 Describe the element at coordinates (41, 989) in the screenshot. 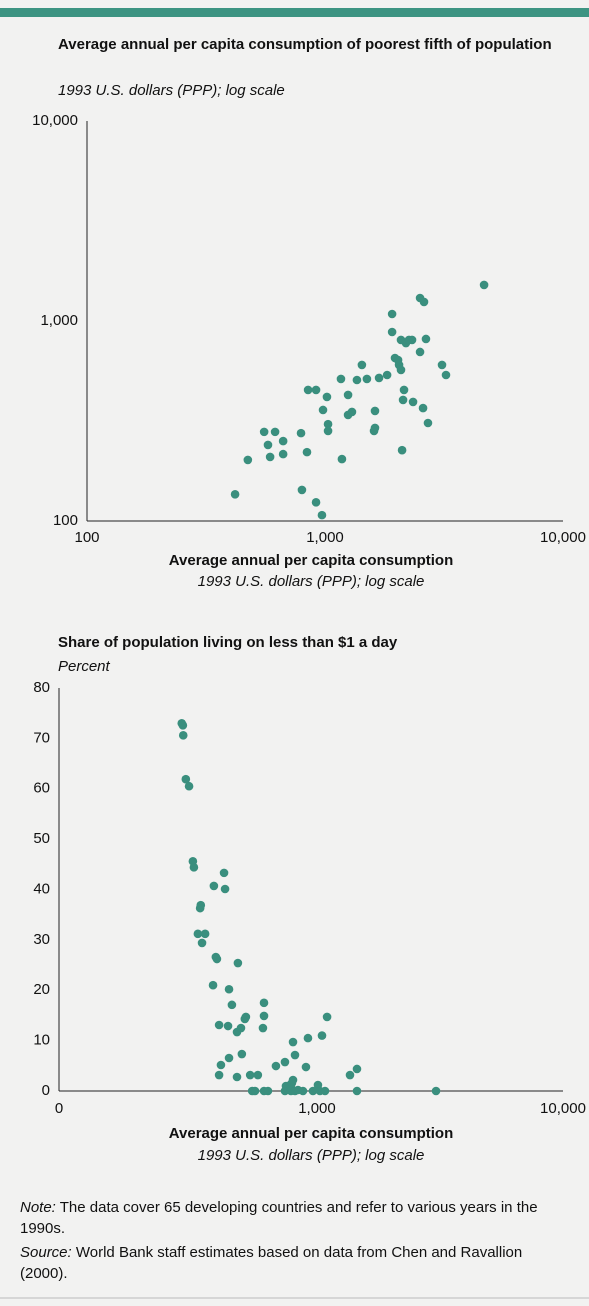

I see `y-tick-label: 20` at that location.